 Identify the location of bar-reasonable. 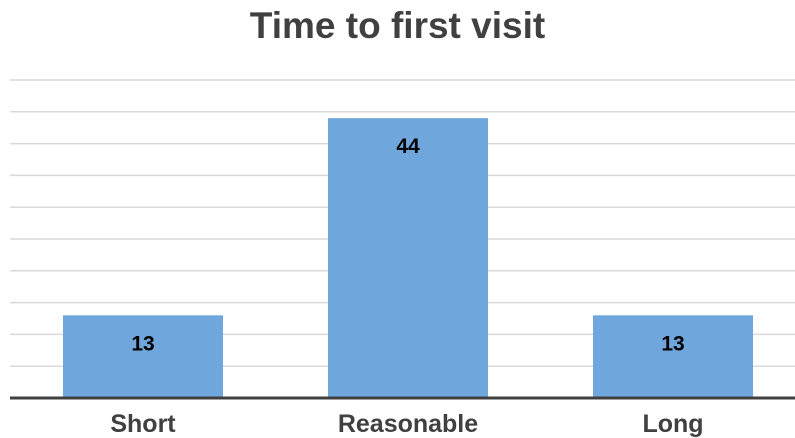
(408, 258).